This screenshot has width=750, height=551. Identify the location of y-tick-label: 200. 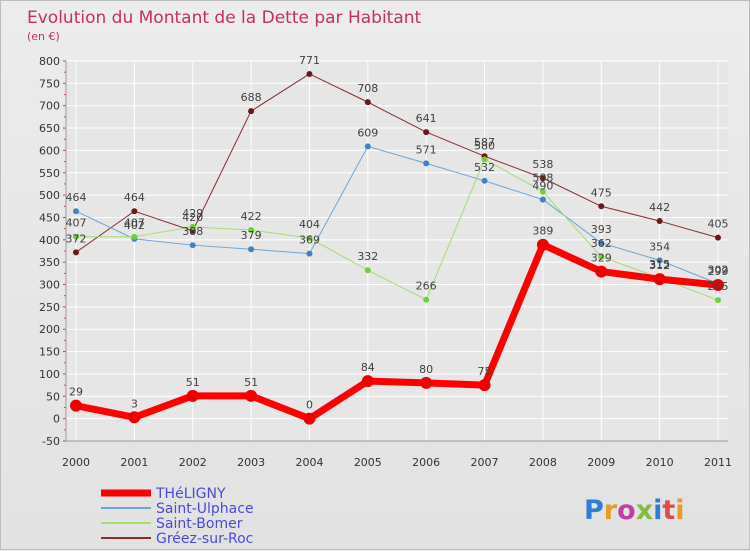
(49, 329).